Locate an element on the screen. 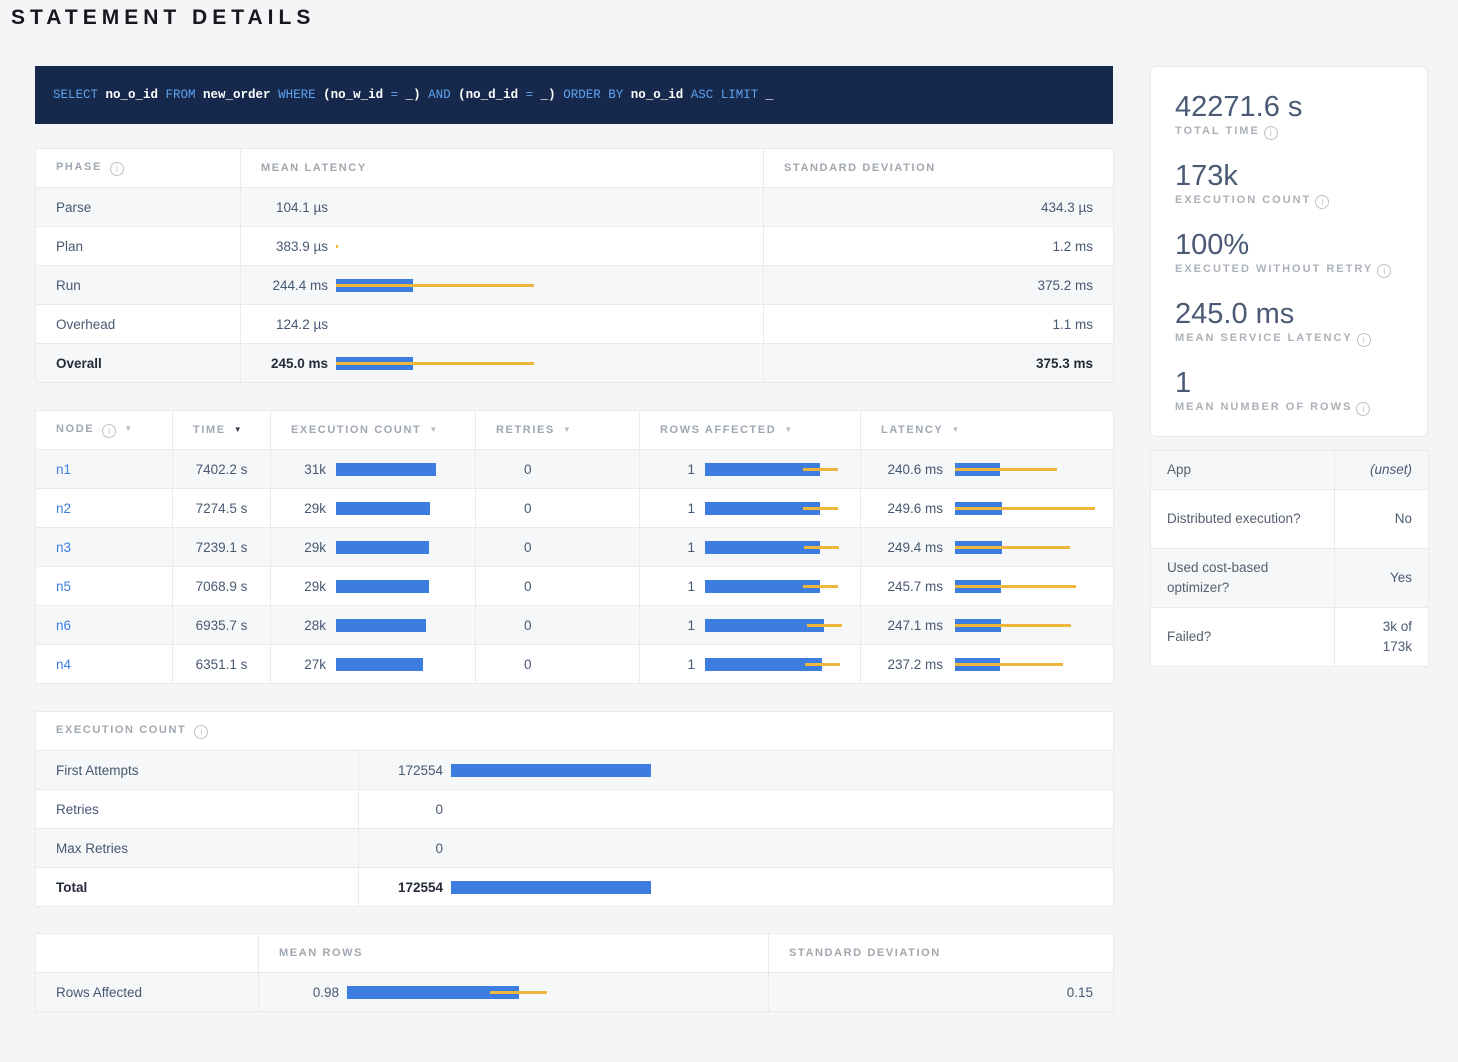  mean-latency-value: 124.2 µs is located at coordinates (301, 324).